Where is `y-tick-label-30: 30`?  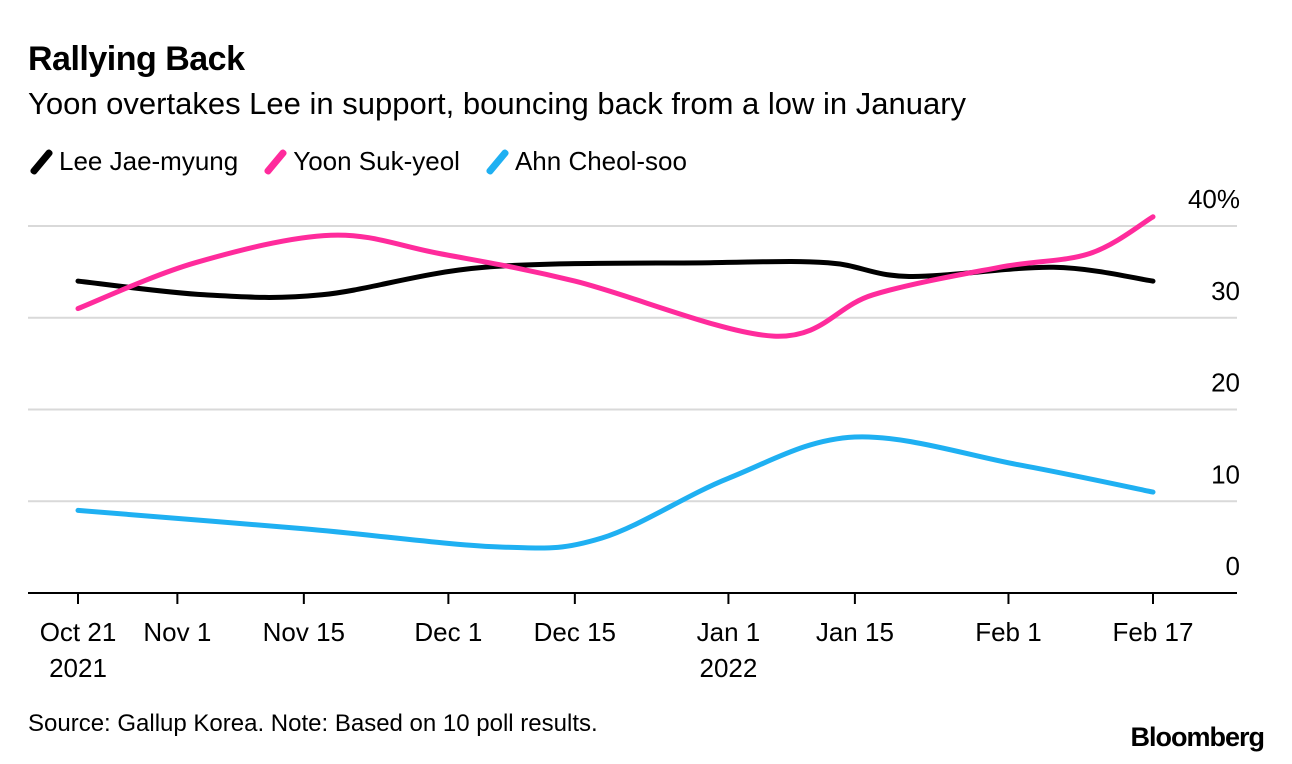
y-tick-label-30: 30 is located at coordinates (1225, 291).